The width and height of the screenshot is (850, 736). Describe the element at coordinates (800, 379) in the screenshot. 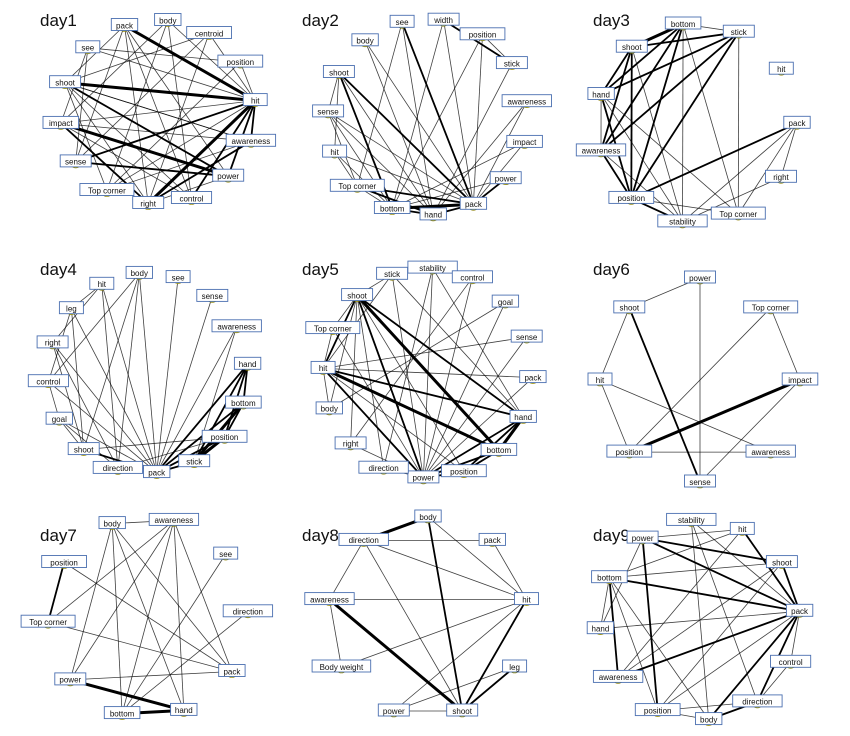

I see `node: impact` at that location.